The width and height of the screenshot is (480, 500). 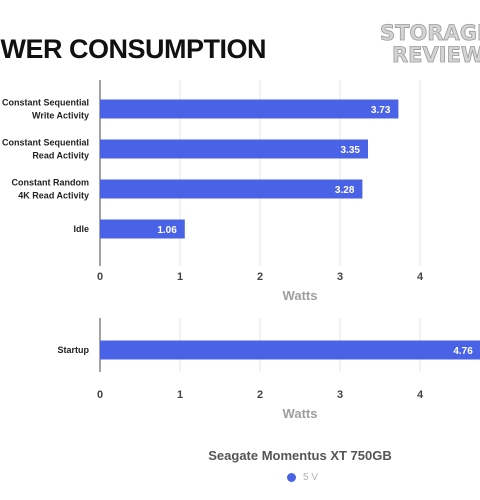 What do you see at coordinates (81, 229) in the screenshot?
I see `category-label: Idle` at bounding box center [81, 229].